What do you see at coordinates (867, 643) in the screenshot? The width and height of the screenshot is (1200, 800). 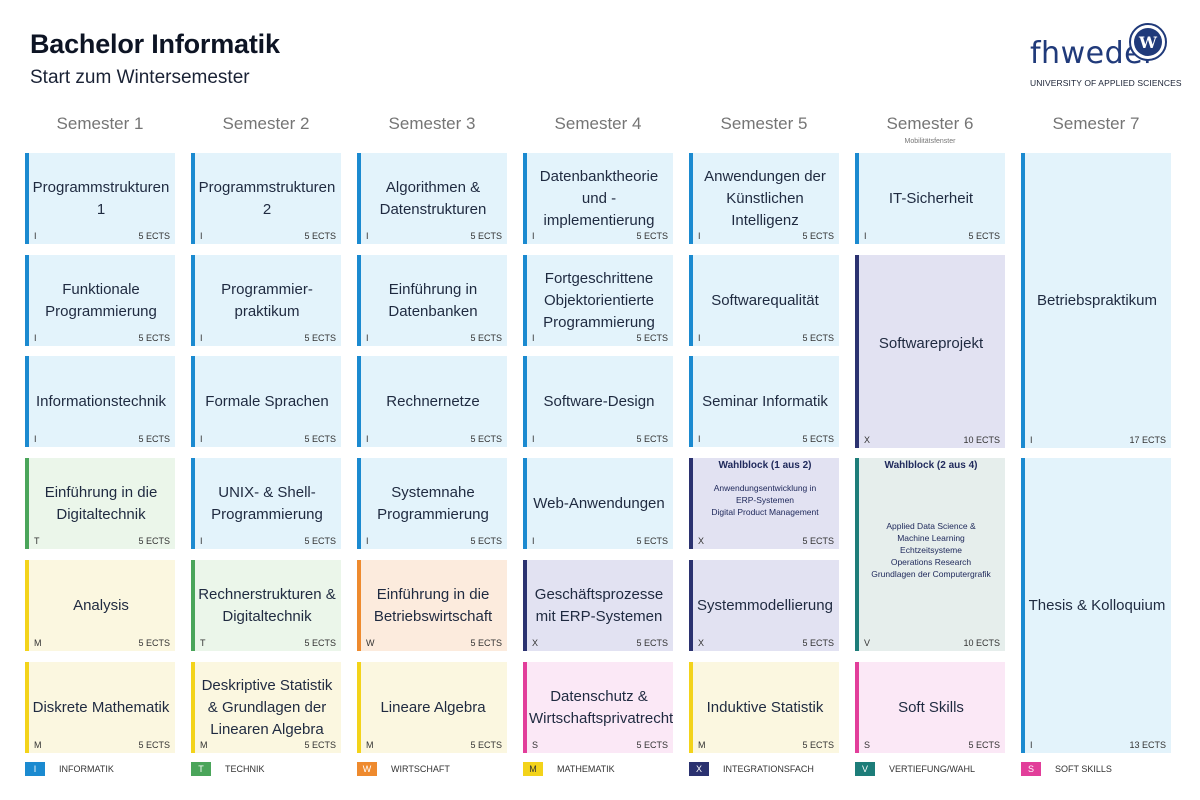 I see `module-category-code: V` at bounding box center [867, 643].